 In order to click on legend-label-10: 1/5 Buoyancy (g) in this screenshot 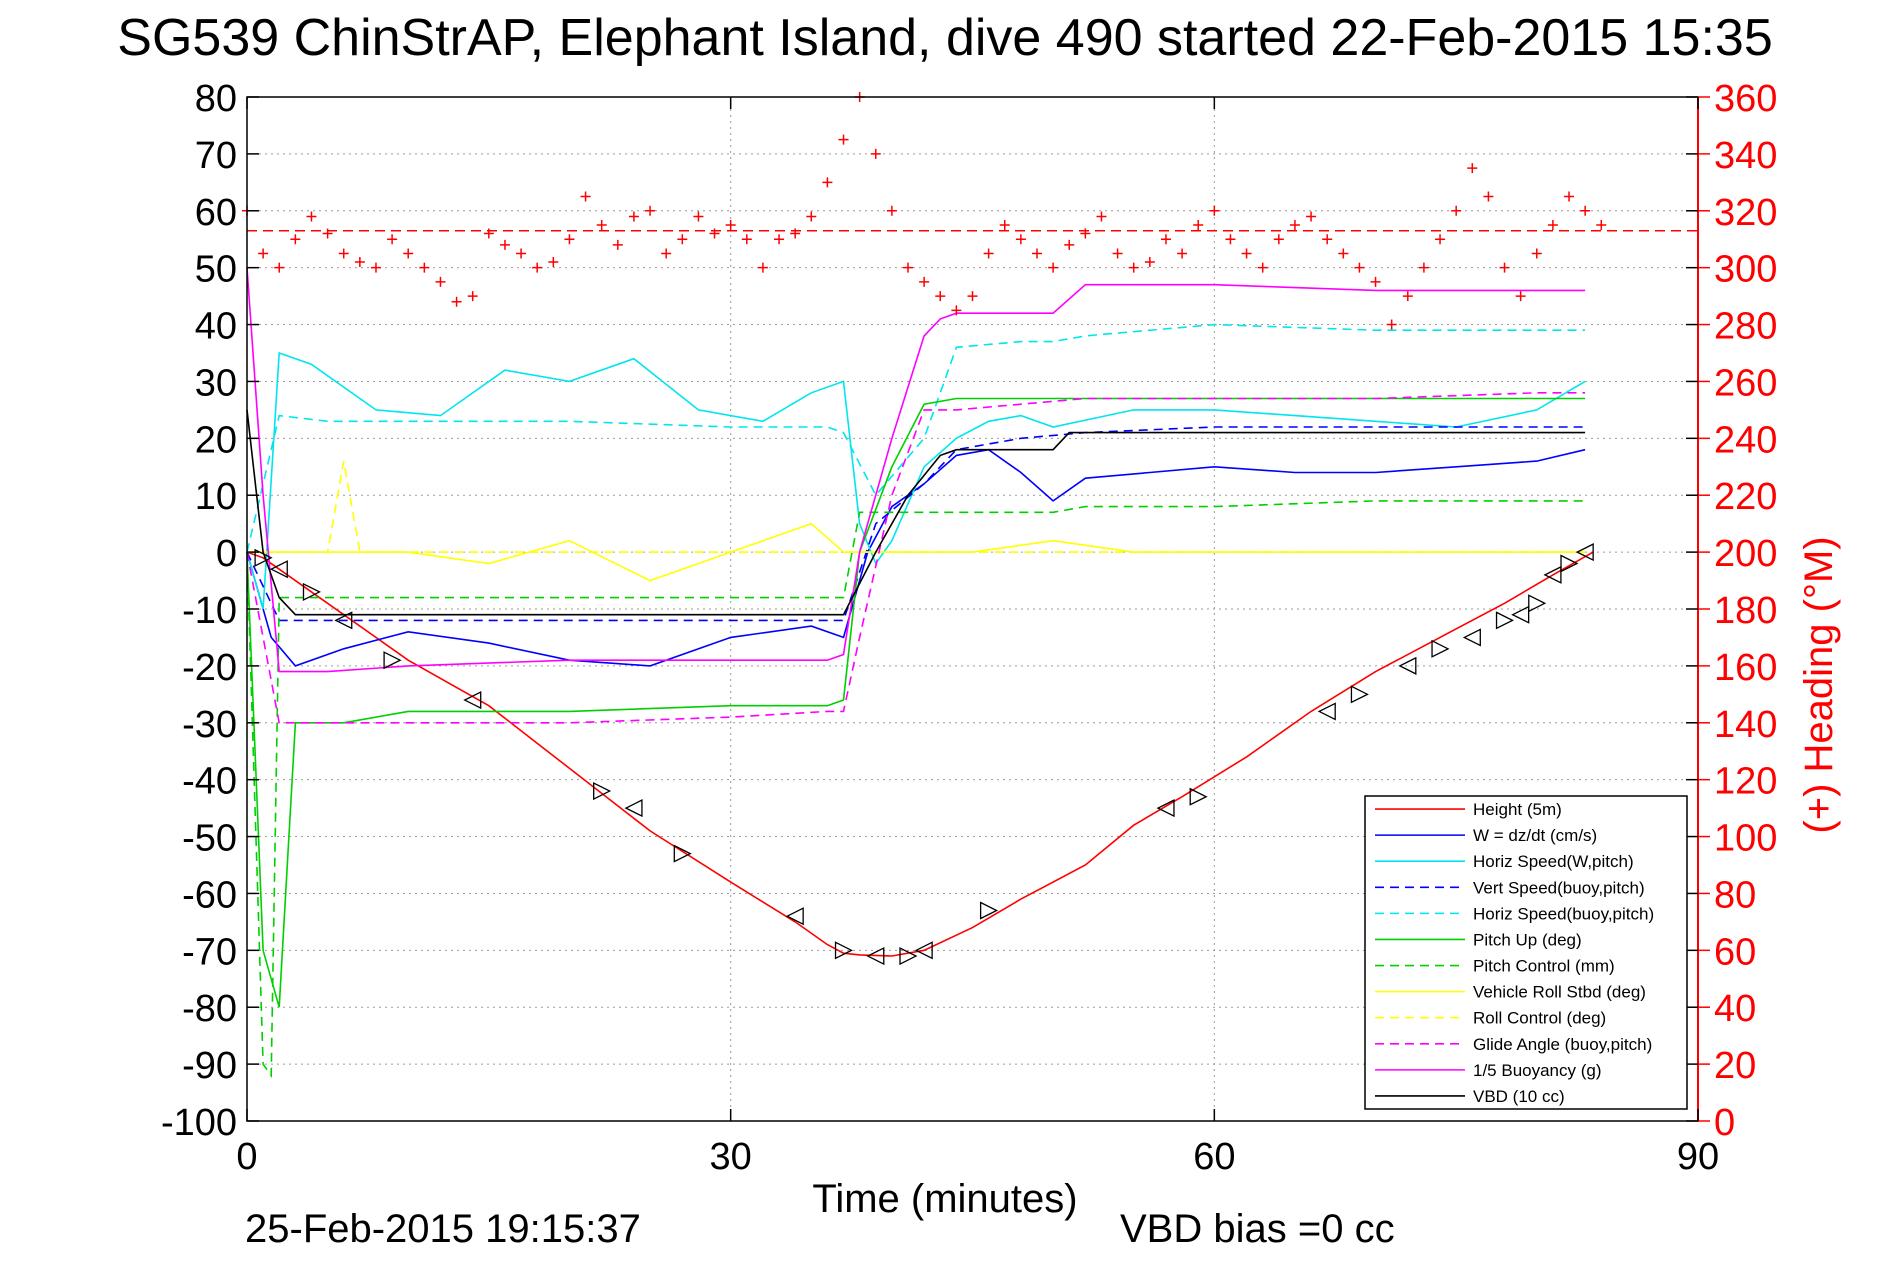, I will do `click(1537, 1070)`.